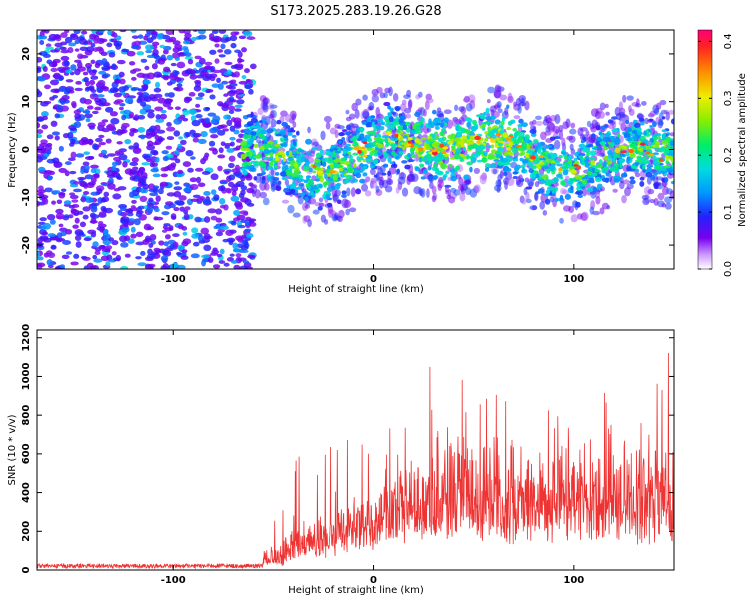  What do you see at coordinates (26, 415) in the screenshot?
I see `snr-y-tick-label: 800` at bounding box center [26, 415].